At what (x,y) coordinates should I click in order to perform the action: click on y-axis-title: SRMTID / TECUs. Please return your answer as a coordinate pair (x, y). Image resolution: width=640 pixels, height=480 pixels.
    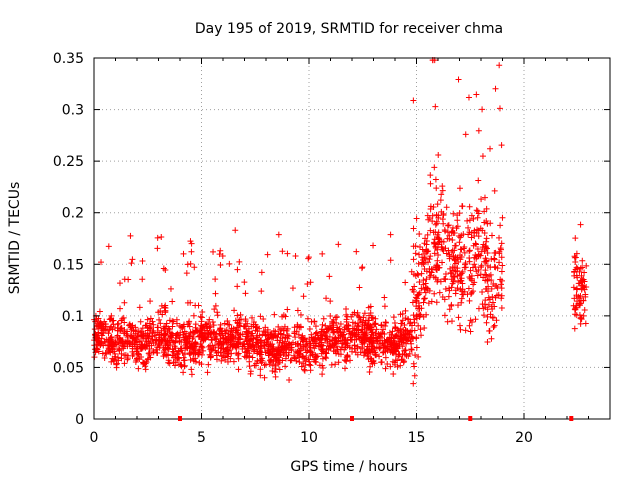
    Looking at the image, I should click on (15, 238).